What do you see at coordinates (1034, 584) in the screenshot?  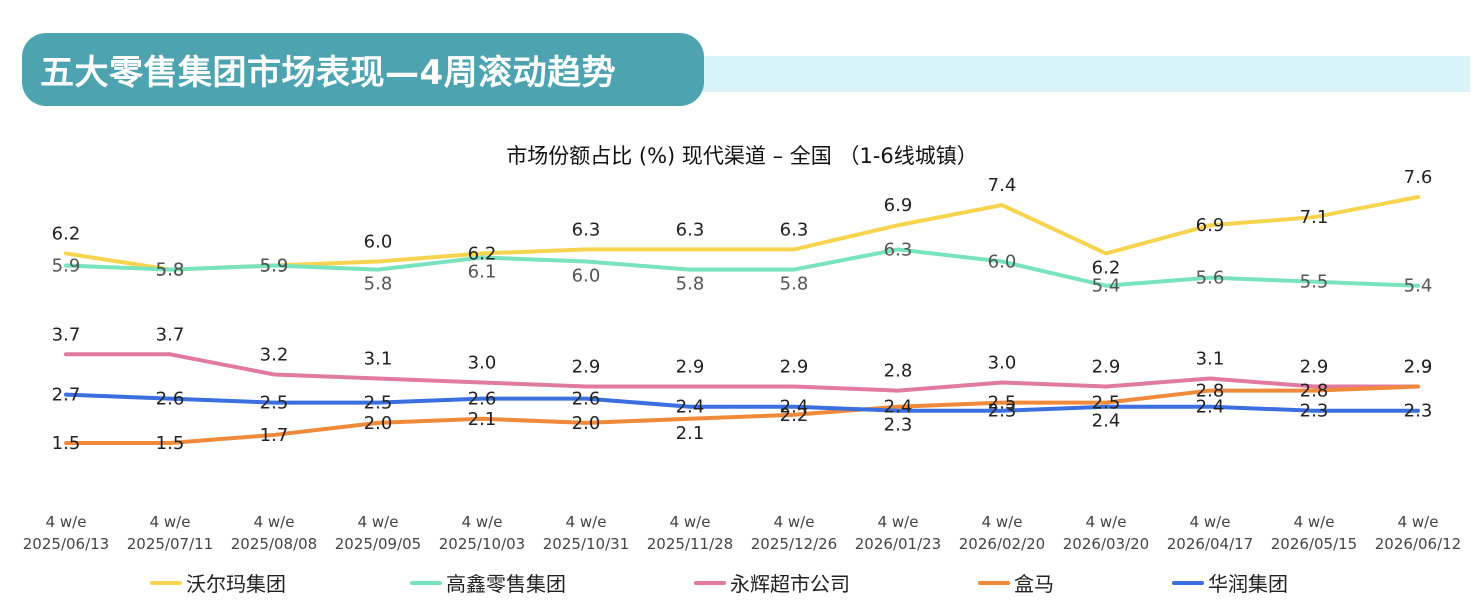 I see `legend-label: 盒马` at bounding box center [1034, 584].